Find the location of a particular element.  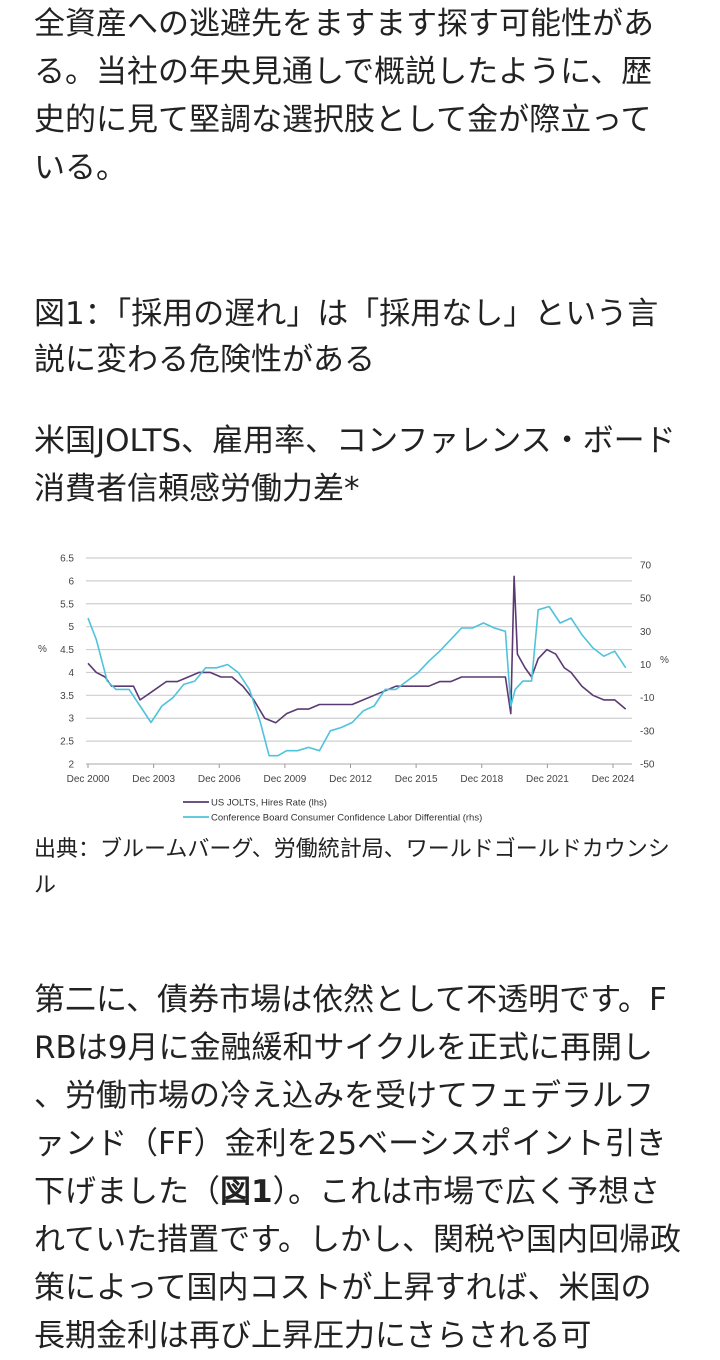

y-tick-label-left: 5.5 is located at coordinates (67, 604).